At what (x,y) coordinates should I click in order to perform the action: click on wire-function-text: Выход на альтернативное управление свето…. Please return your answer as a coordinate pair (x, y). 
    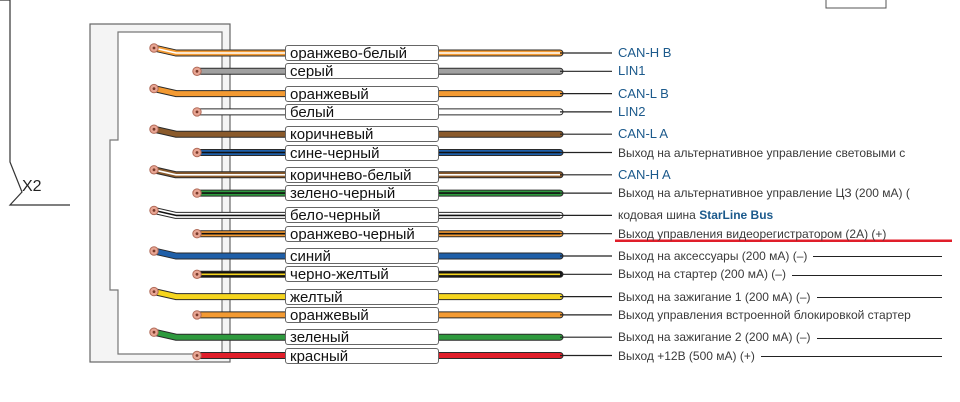
    Looking at the image, I should click on (762, 152).